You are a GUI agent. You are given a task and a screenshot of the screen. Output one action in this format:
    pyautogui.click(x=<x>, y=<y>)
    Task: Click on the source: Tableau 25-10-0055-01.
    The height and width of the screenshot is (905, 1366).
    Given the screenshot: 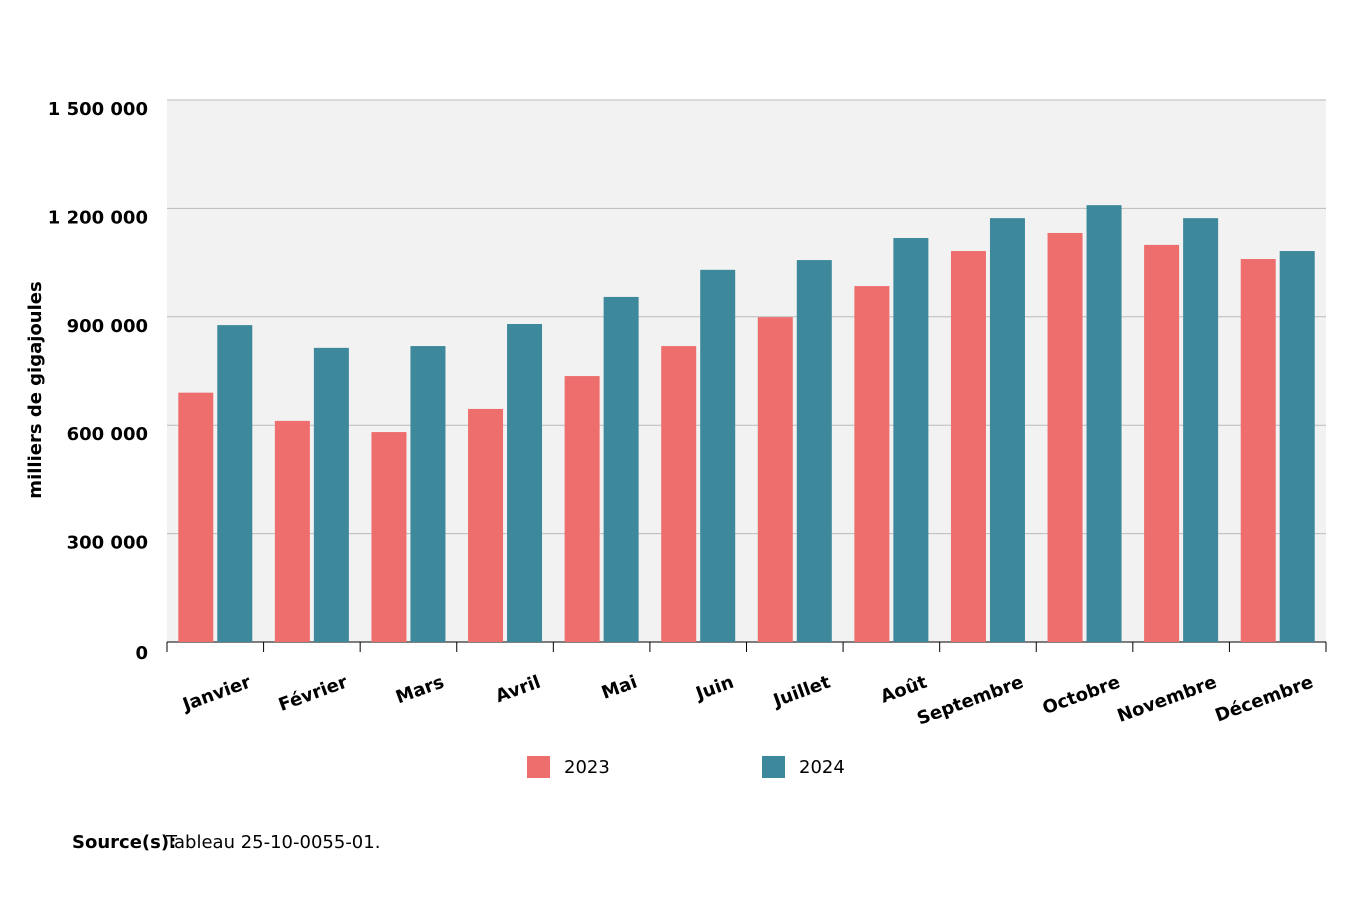 What is the action you would take?
    pyautogui.click(x=272, y=842)
    